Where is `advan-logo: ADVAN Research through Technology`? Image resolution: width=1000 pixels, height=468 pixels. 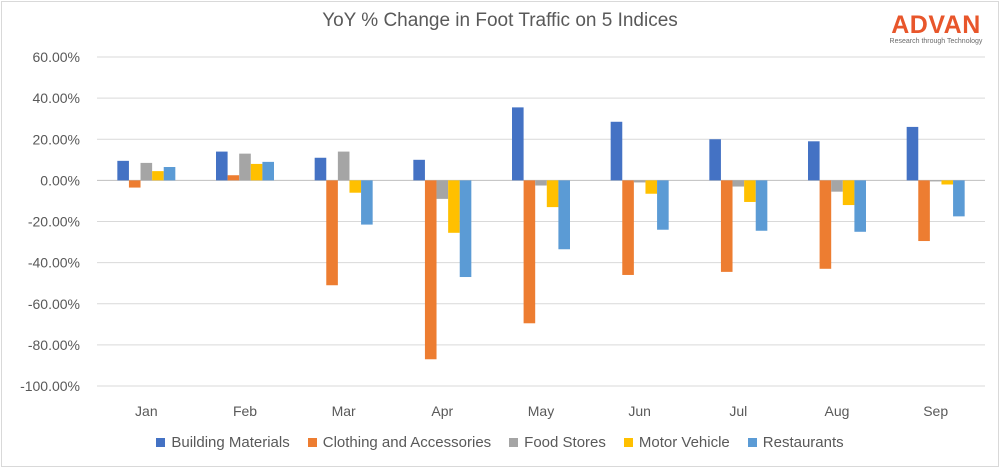 advan-logo: ADVAN Research through Technology is located at coordinates (936, 28).